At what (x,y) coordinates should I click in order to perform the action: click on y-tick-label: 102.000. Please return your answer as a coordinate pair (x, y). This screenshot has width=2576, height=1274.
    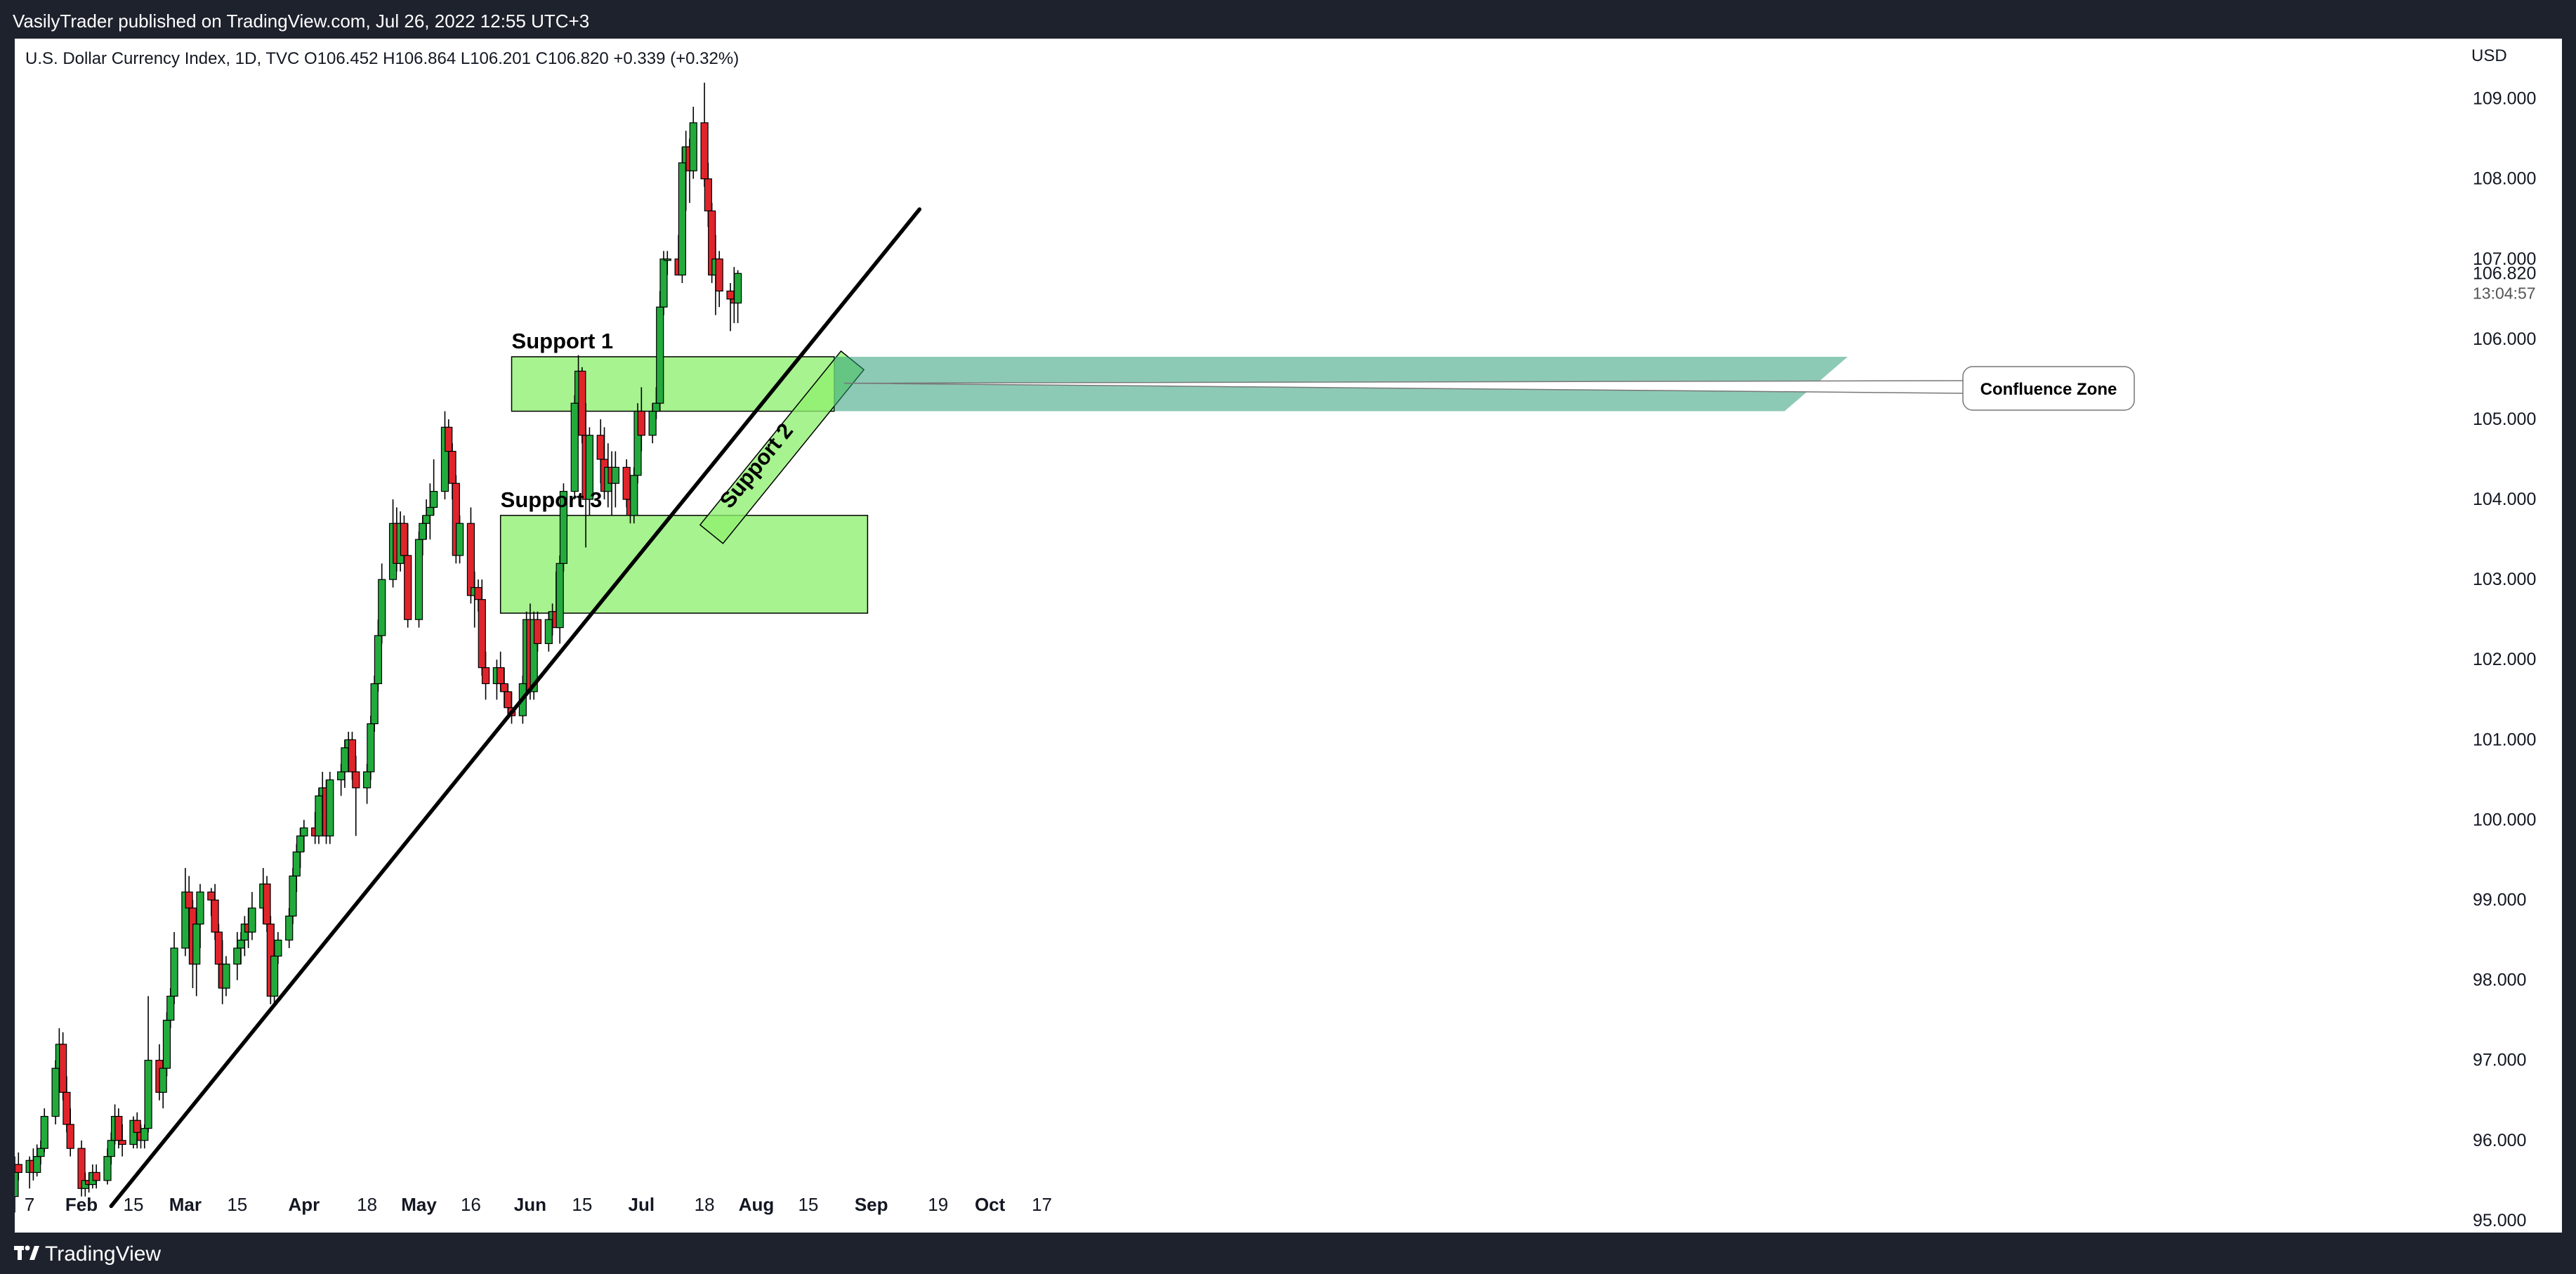
    Looking at the image, I should click on (2504, 659).